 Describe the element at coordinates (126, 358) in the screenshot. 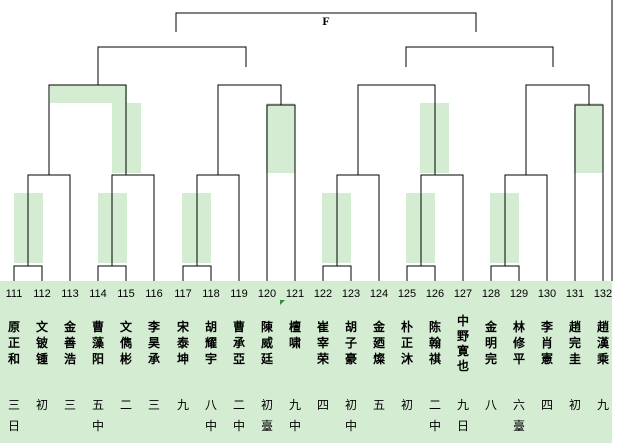

I see `player-name-char: 彬` at that location.